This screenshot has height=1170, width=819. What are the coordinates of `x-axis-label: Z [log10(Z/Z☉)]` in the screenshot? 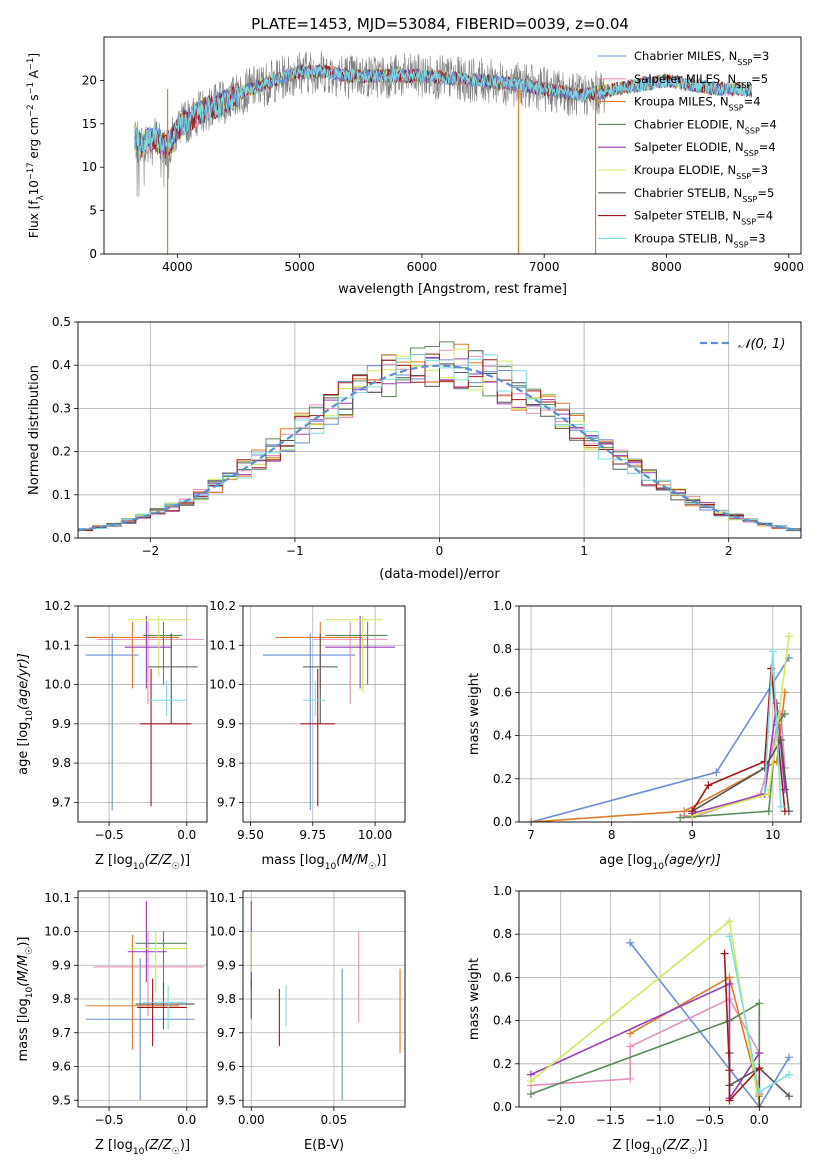 It's located at (659, 1147).